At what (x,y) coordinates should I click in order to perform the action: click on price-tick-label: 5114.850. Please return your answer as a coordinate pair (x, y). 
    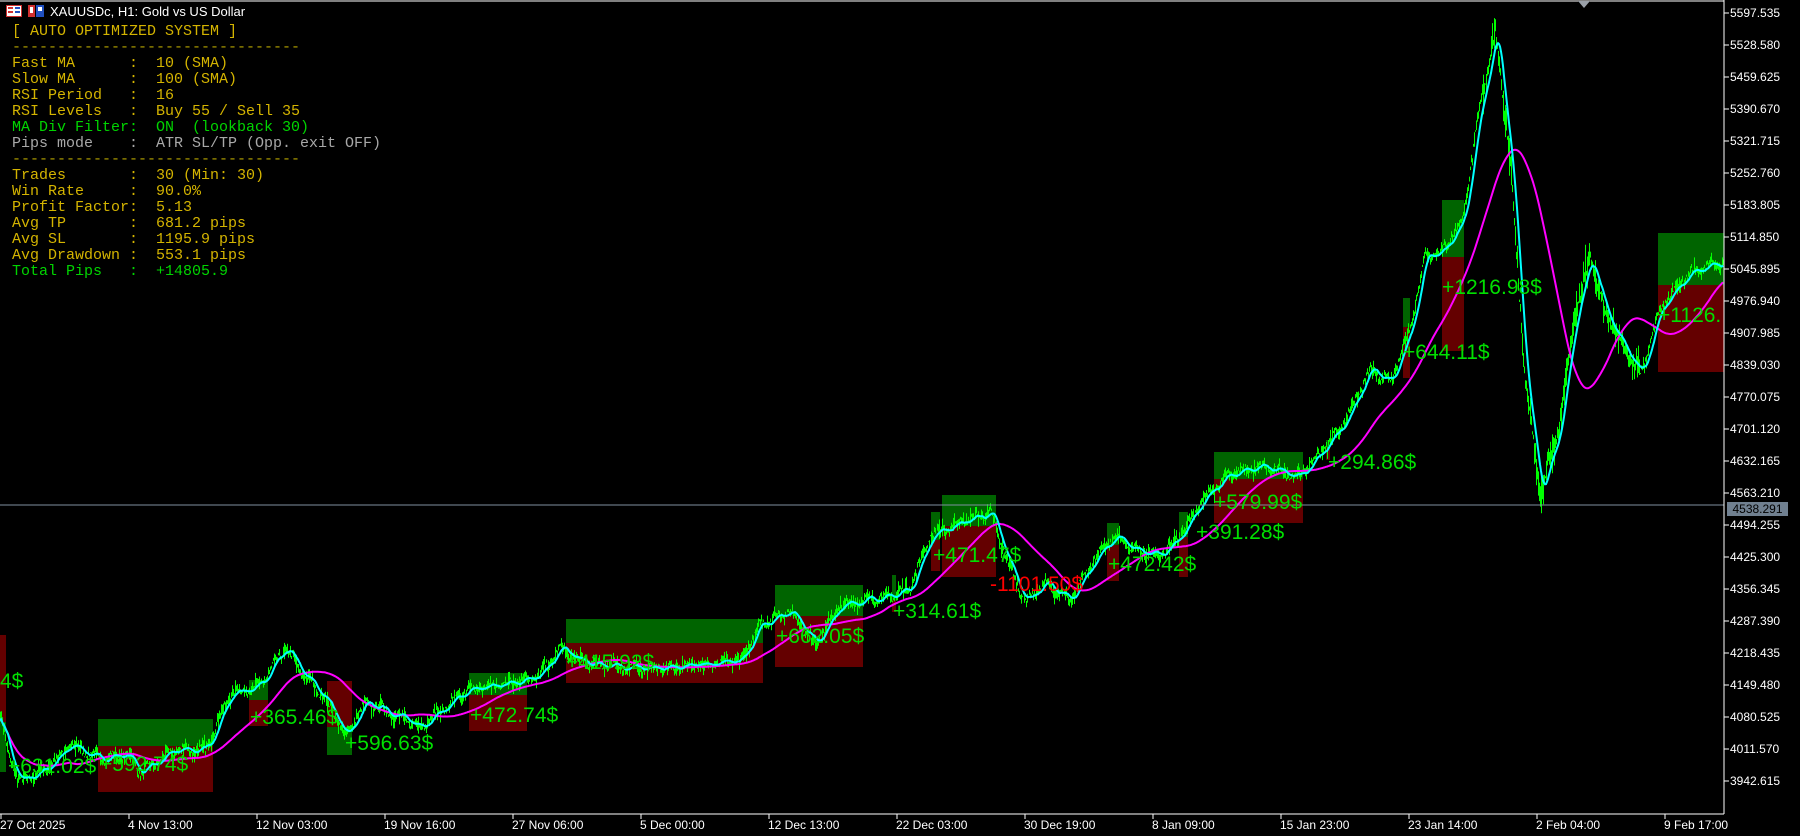
    Looking at the image, I should click on (1755, 237).